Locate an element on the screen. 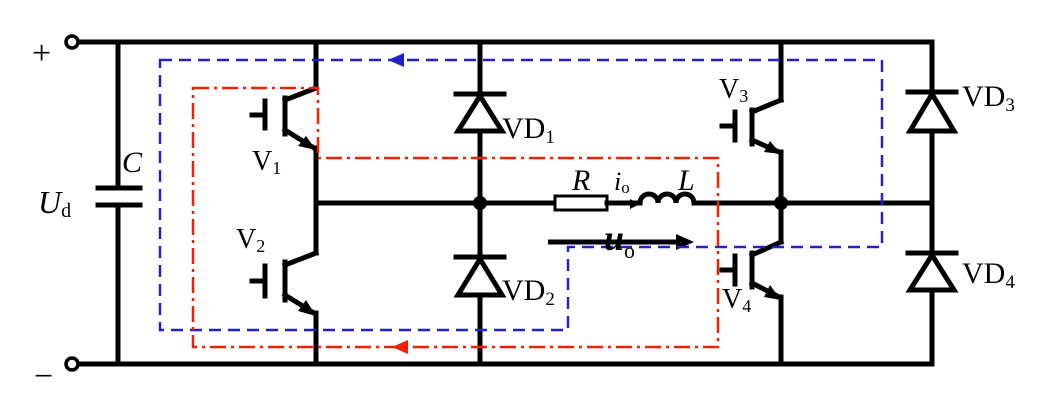 The height and width of the screenshot is (404, 1050). v2-emitter-arrow is located at coordinates (307, 308).